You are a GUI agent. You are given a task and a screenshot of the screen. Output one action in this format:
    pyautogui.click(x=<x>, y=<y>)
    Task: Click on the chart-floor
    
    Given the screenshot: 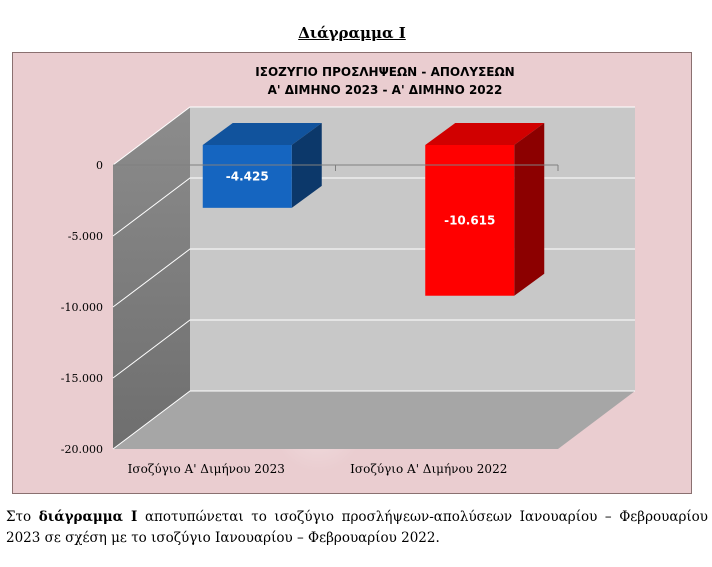 What is the action you would take?
    pyautogui.click(x=374, y=420)
    